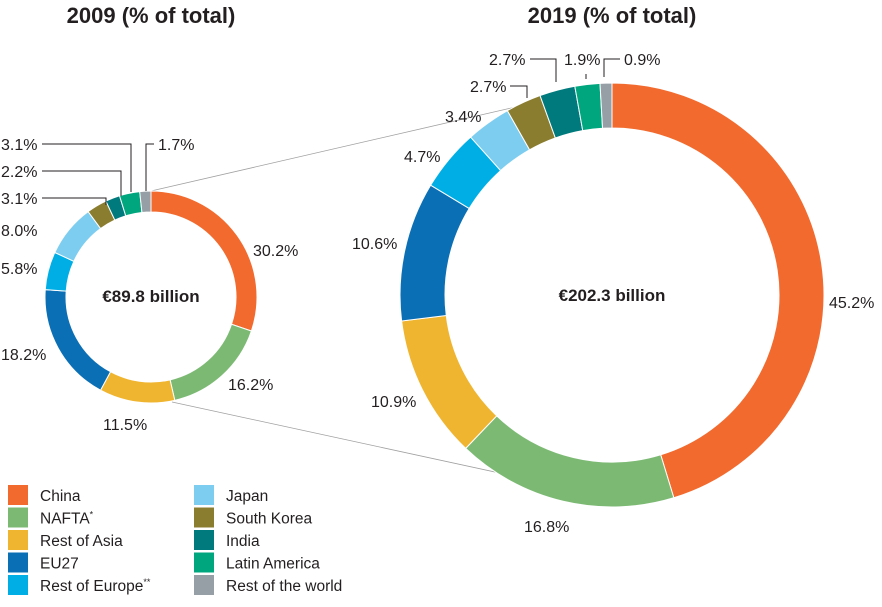  I want to click on legend-swatch-rest-of-europe, so click(18, 585).